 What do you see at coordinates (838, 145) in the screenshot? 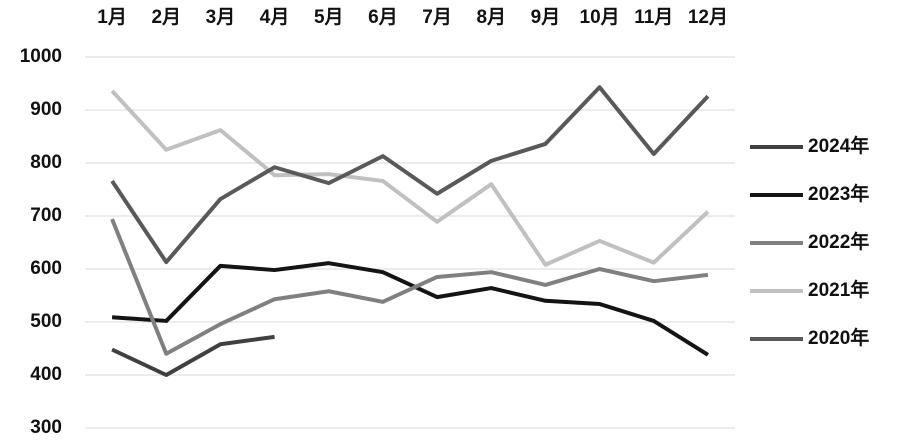
I see `legend-label: 2024年` at bounding box center [838, 145].